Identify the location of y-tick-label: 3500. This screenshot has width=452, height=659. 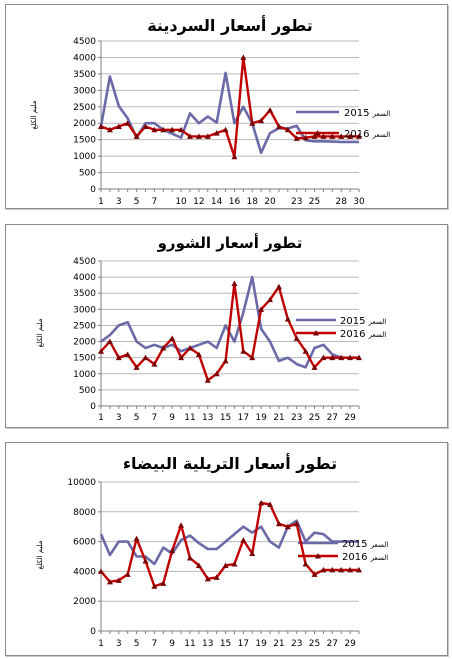
(84, 75).